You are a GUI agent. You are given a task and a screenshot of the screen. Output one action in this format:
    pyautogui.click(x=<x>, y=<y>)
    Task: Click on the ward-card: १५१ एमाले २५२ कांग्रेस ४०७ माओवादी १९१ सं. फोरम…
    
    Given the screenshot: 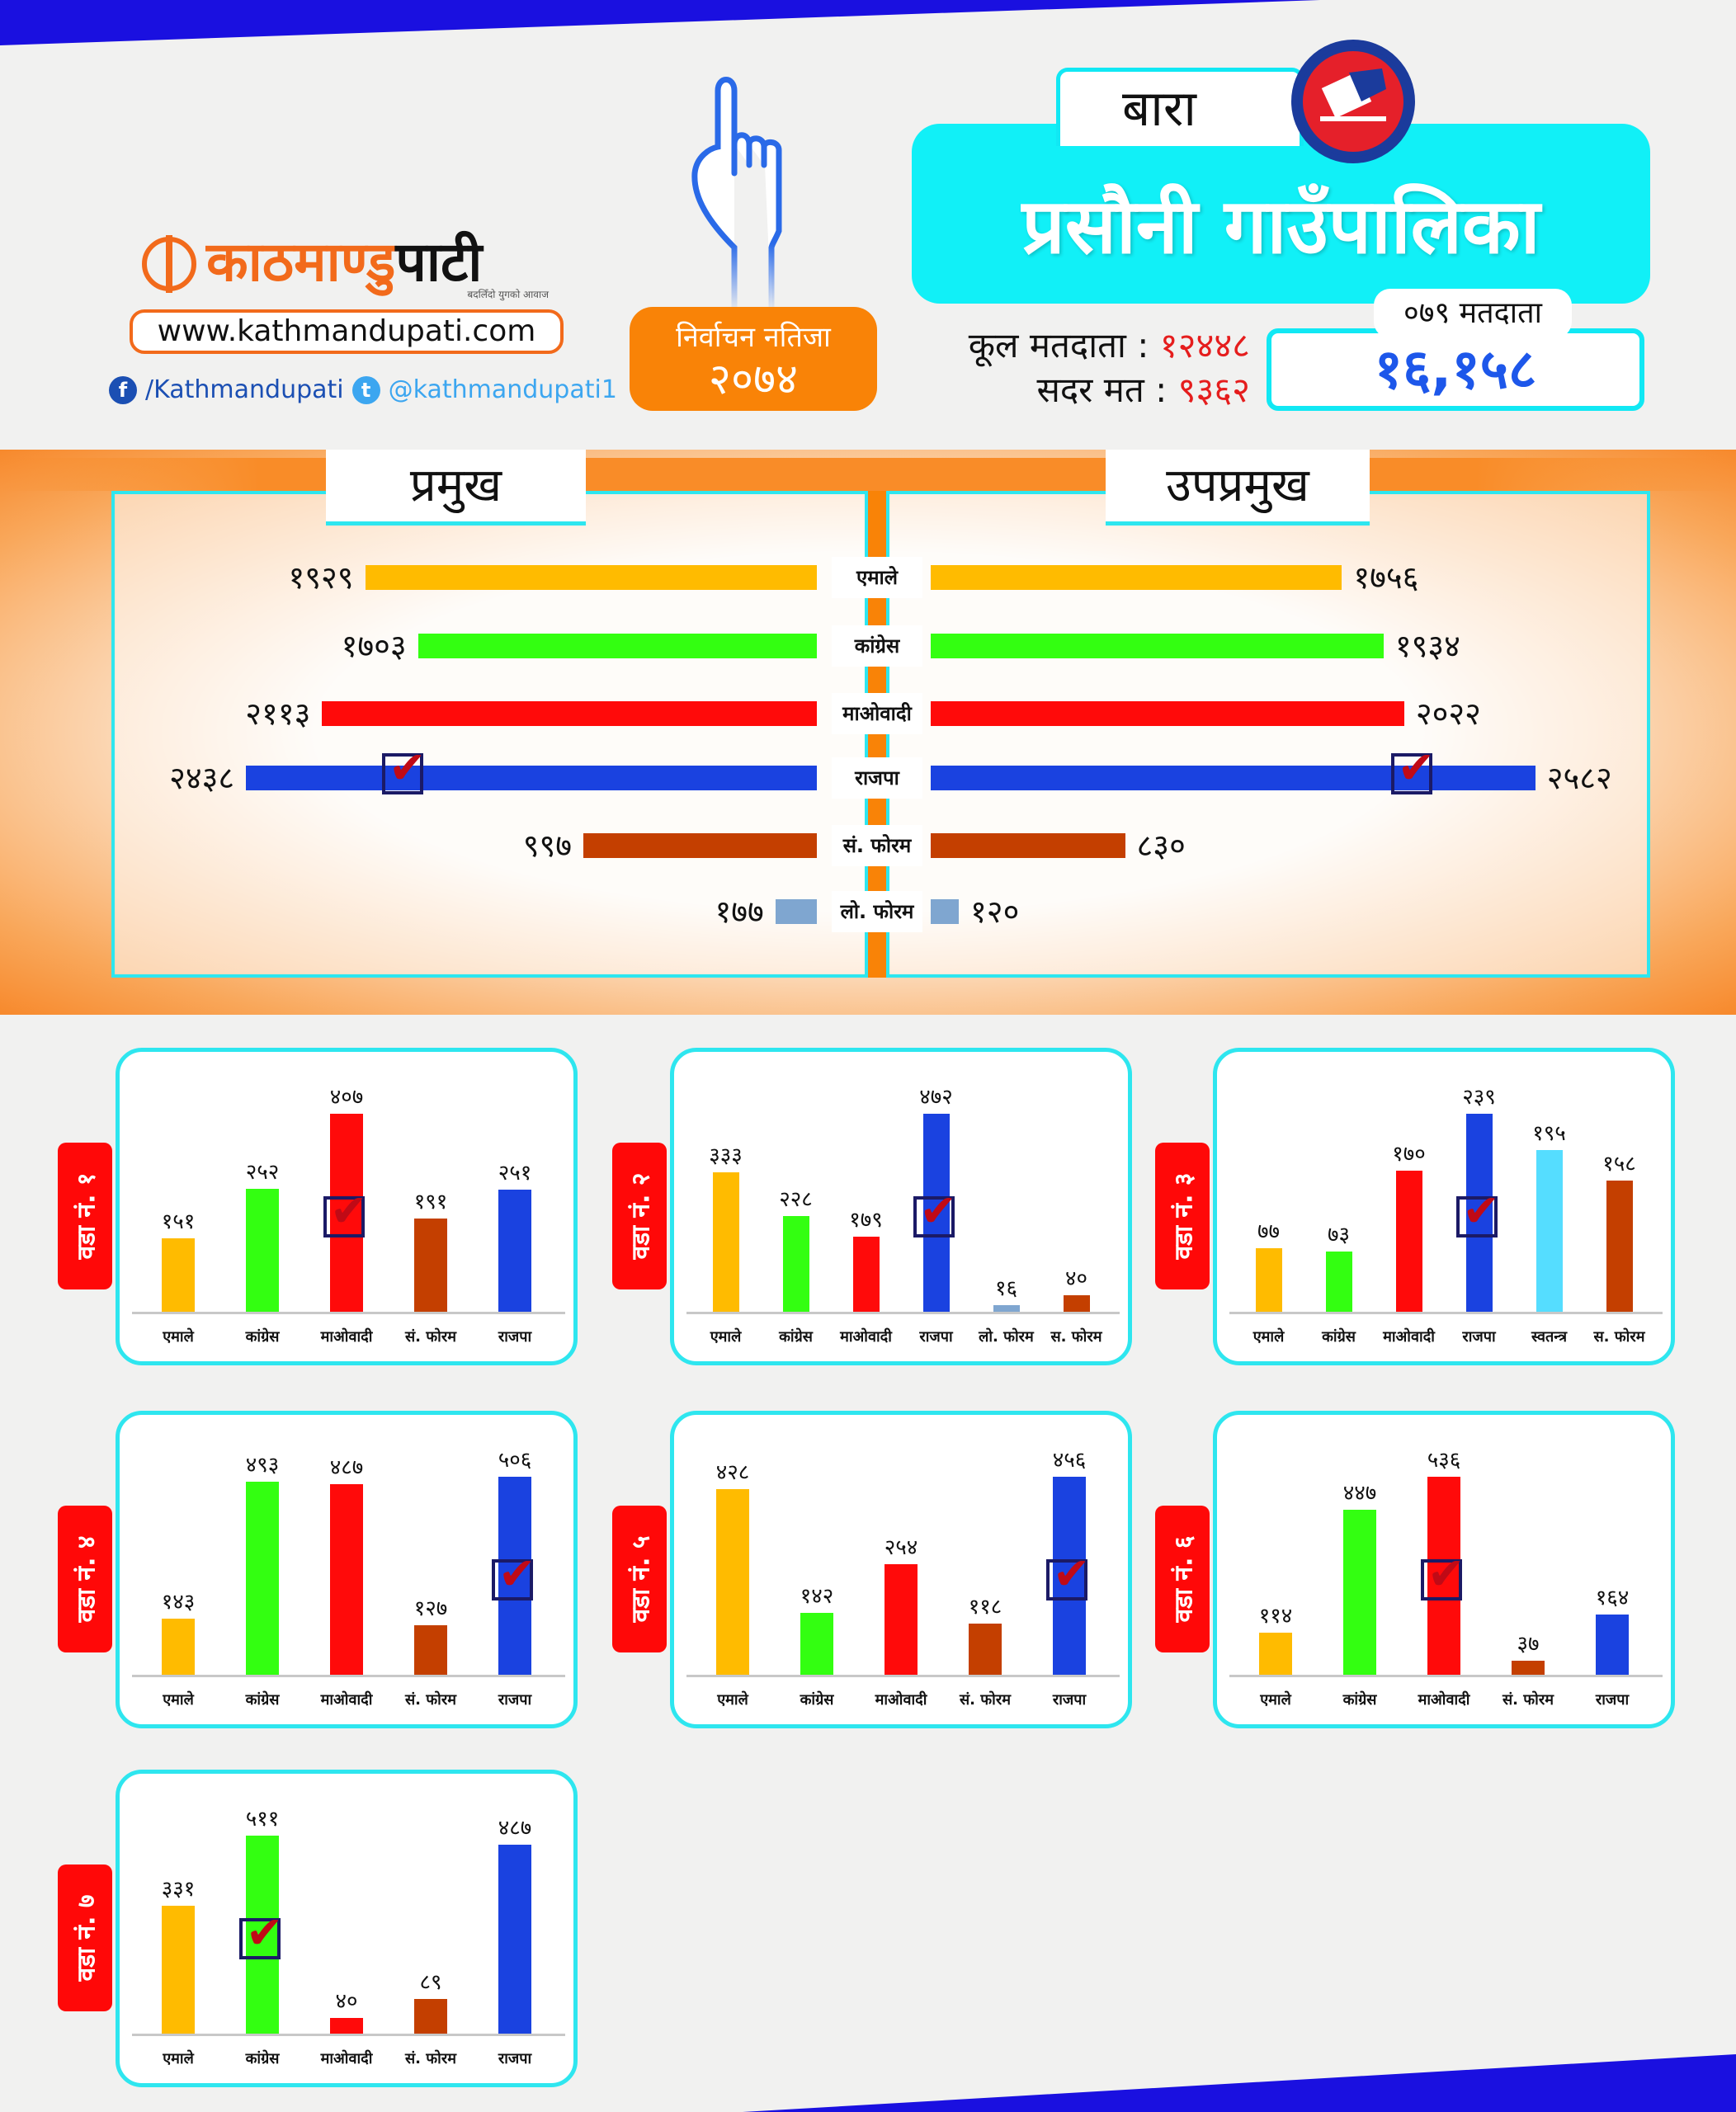 What is the action you would take?
    pyautogui.click(x=347, y=1206)
    